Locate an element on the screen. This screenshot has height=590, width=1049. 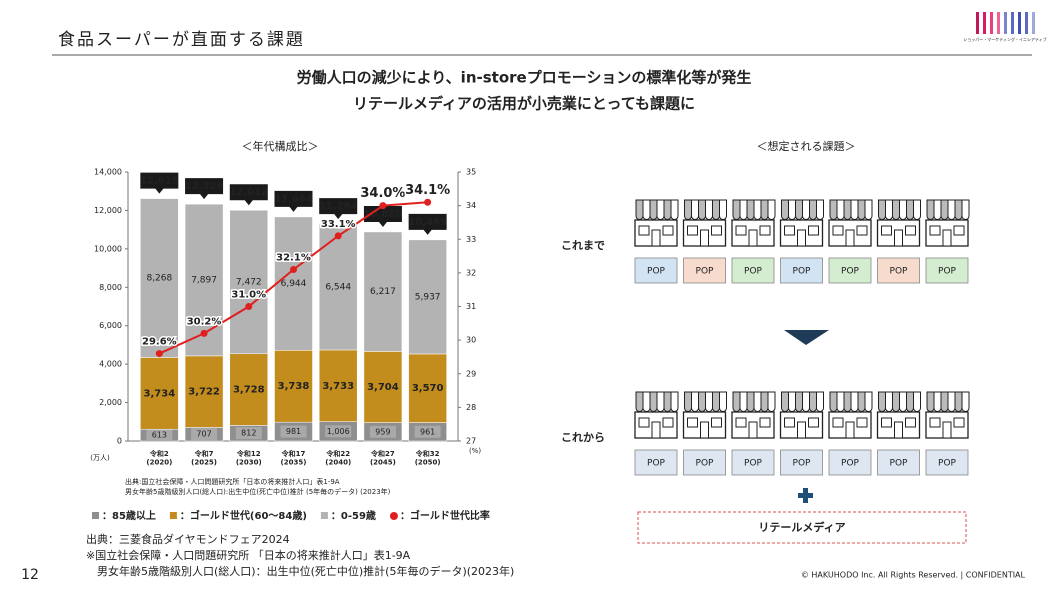
y2-tick-label: 27 is located at coordinates (471, 441).